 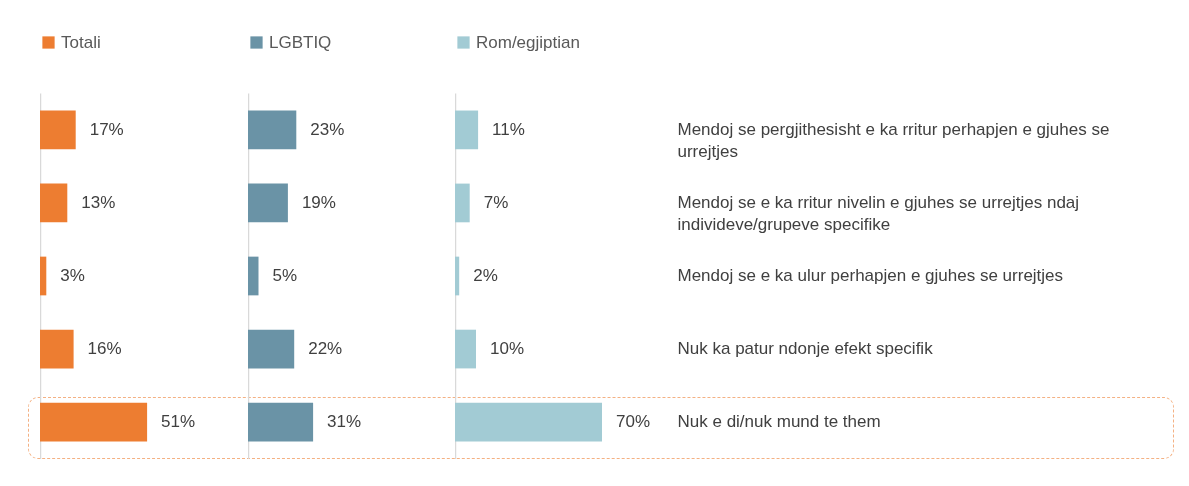 I want to click on data-label: 51%, so click(x=178, y=422).